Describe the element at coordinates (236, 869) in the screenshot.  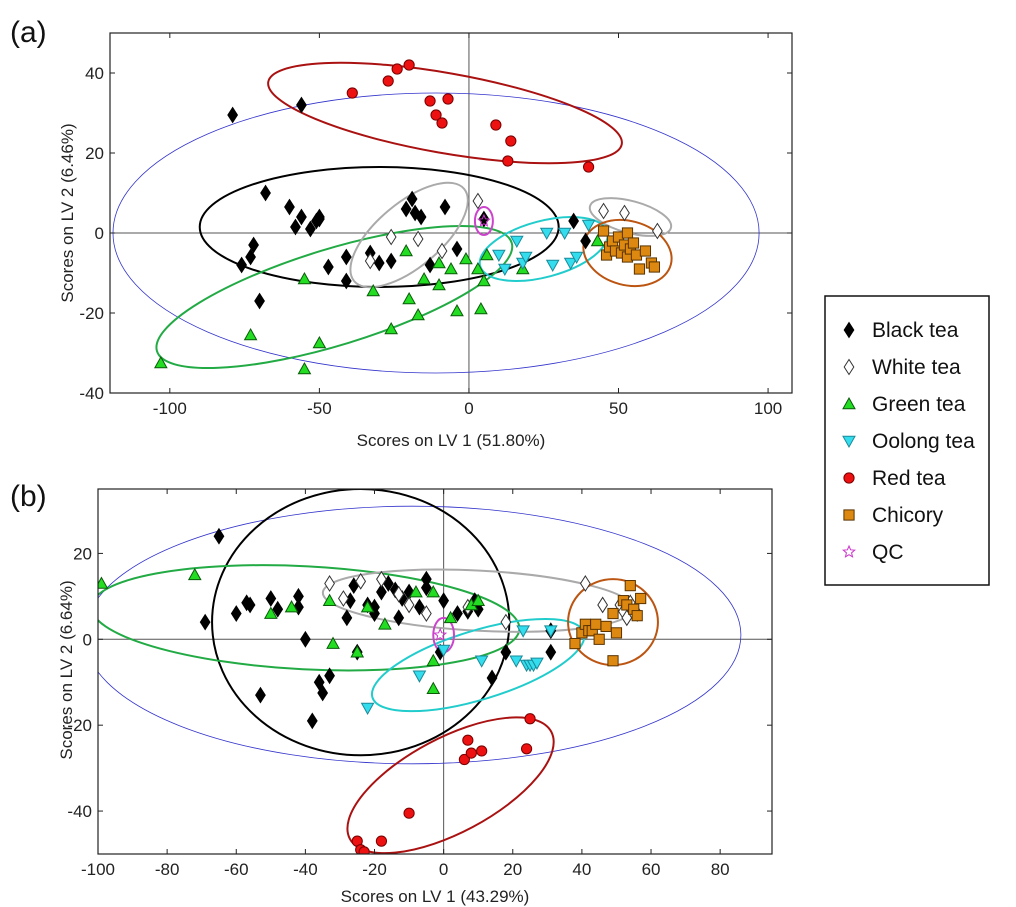
I see `x-tick-label: -60` at that location.